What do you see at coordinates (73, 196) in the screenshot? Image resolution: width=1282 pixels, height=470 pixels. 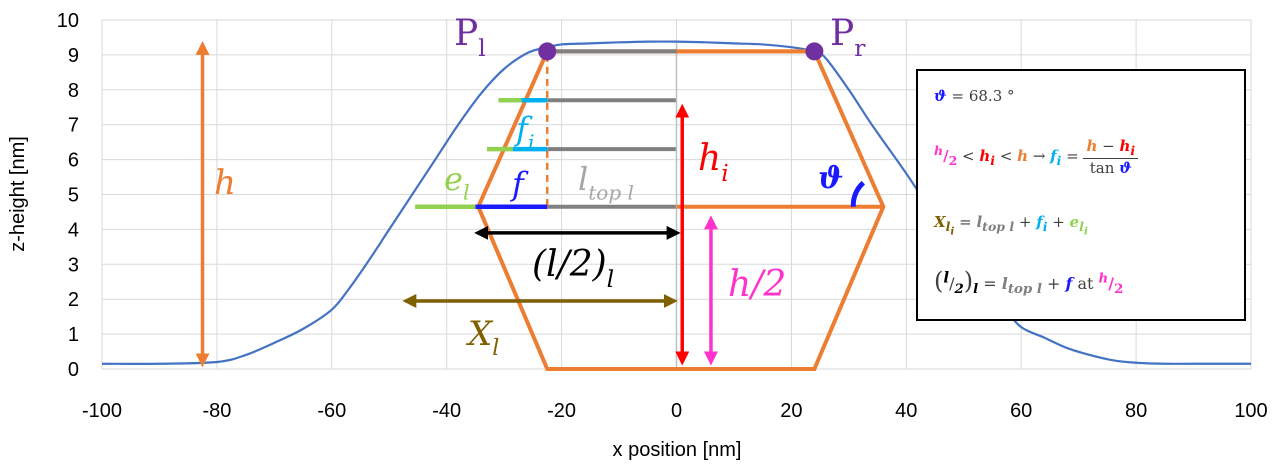 I see `y-tick-label: 5` at bounding box center [73, 196].